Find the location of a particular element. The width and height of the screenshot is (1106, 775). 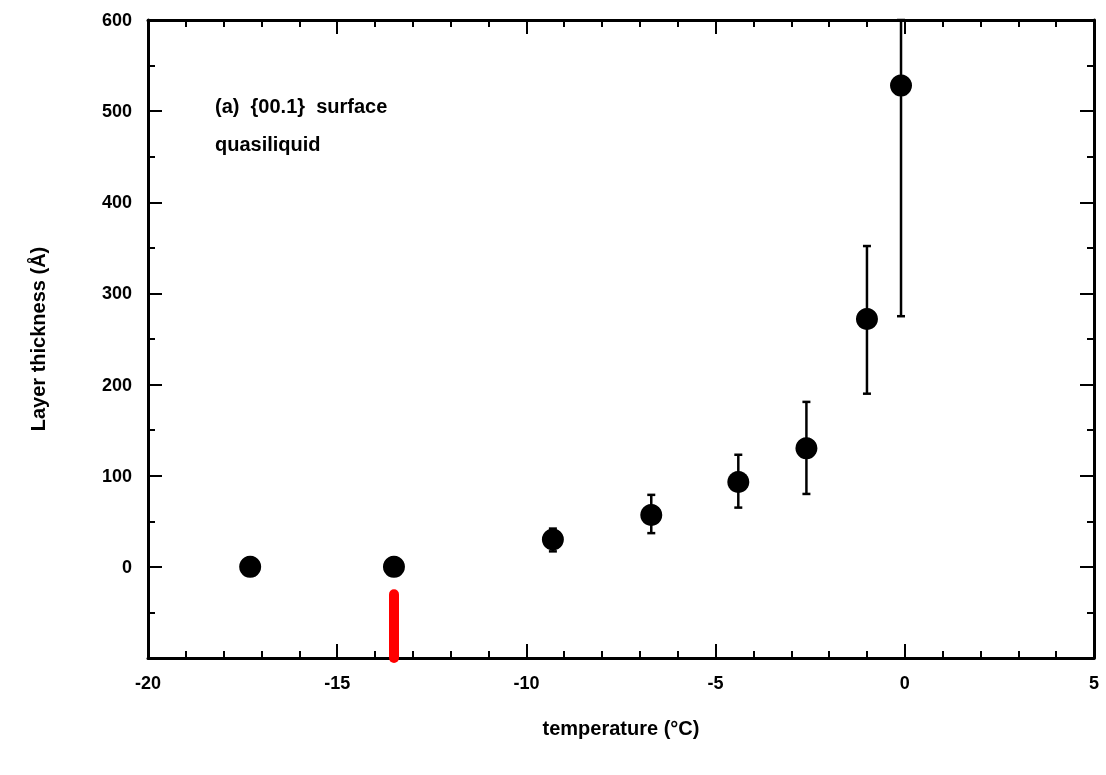

y-tick-label: 600 is located at coordinates (116, 20).